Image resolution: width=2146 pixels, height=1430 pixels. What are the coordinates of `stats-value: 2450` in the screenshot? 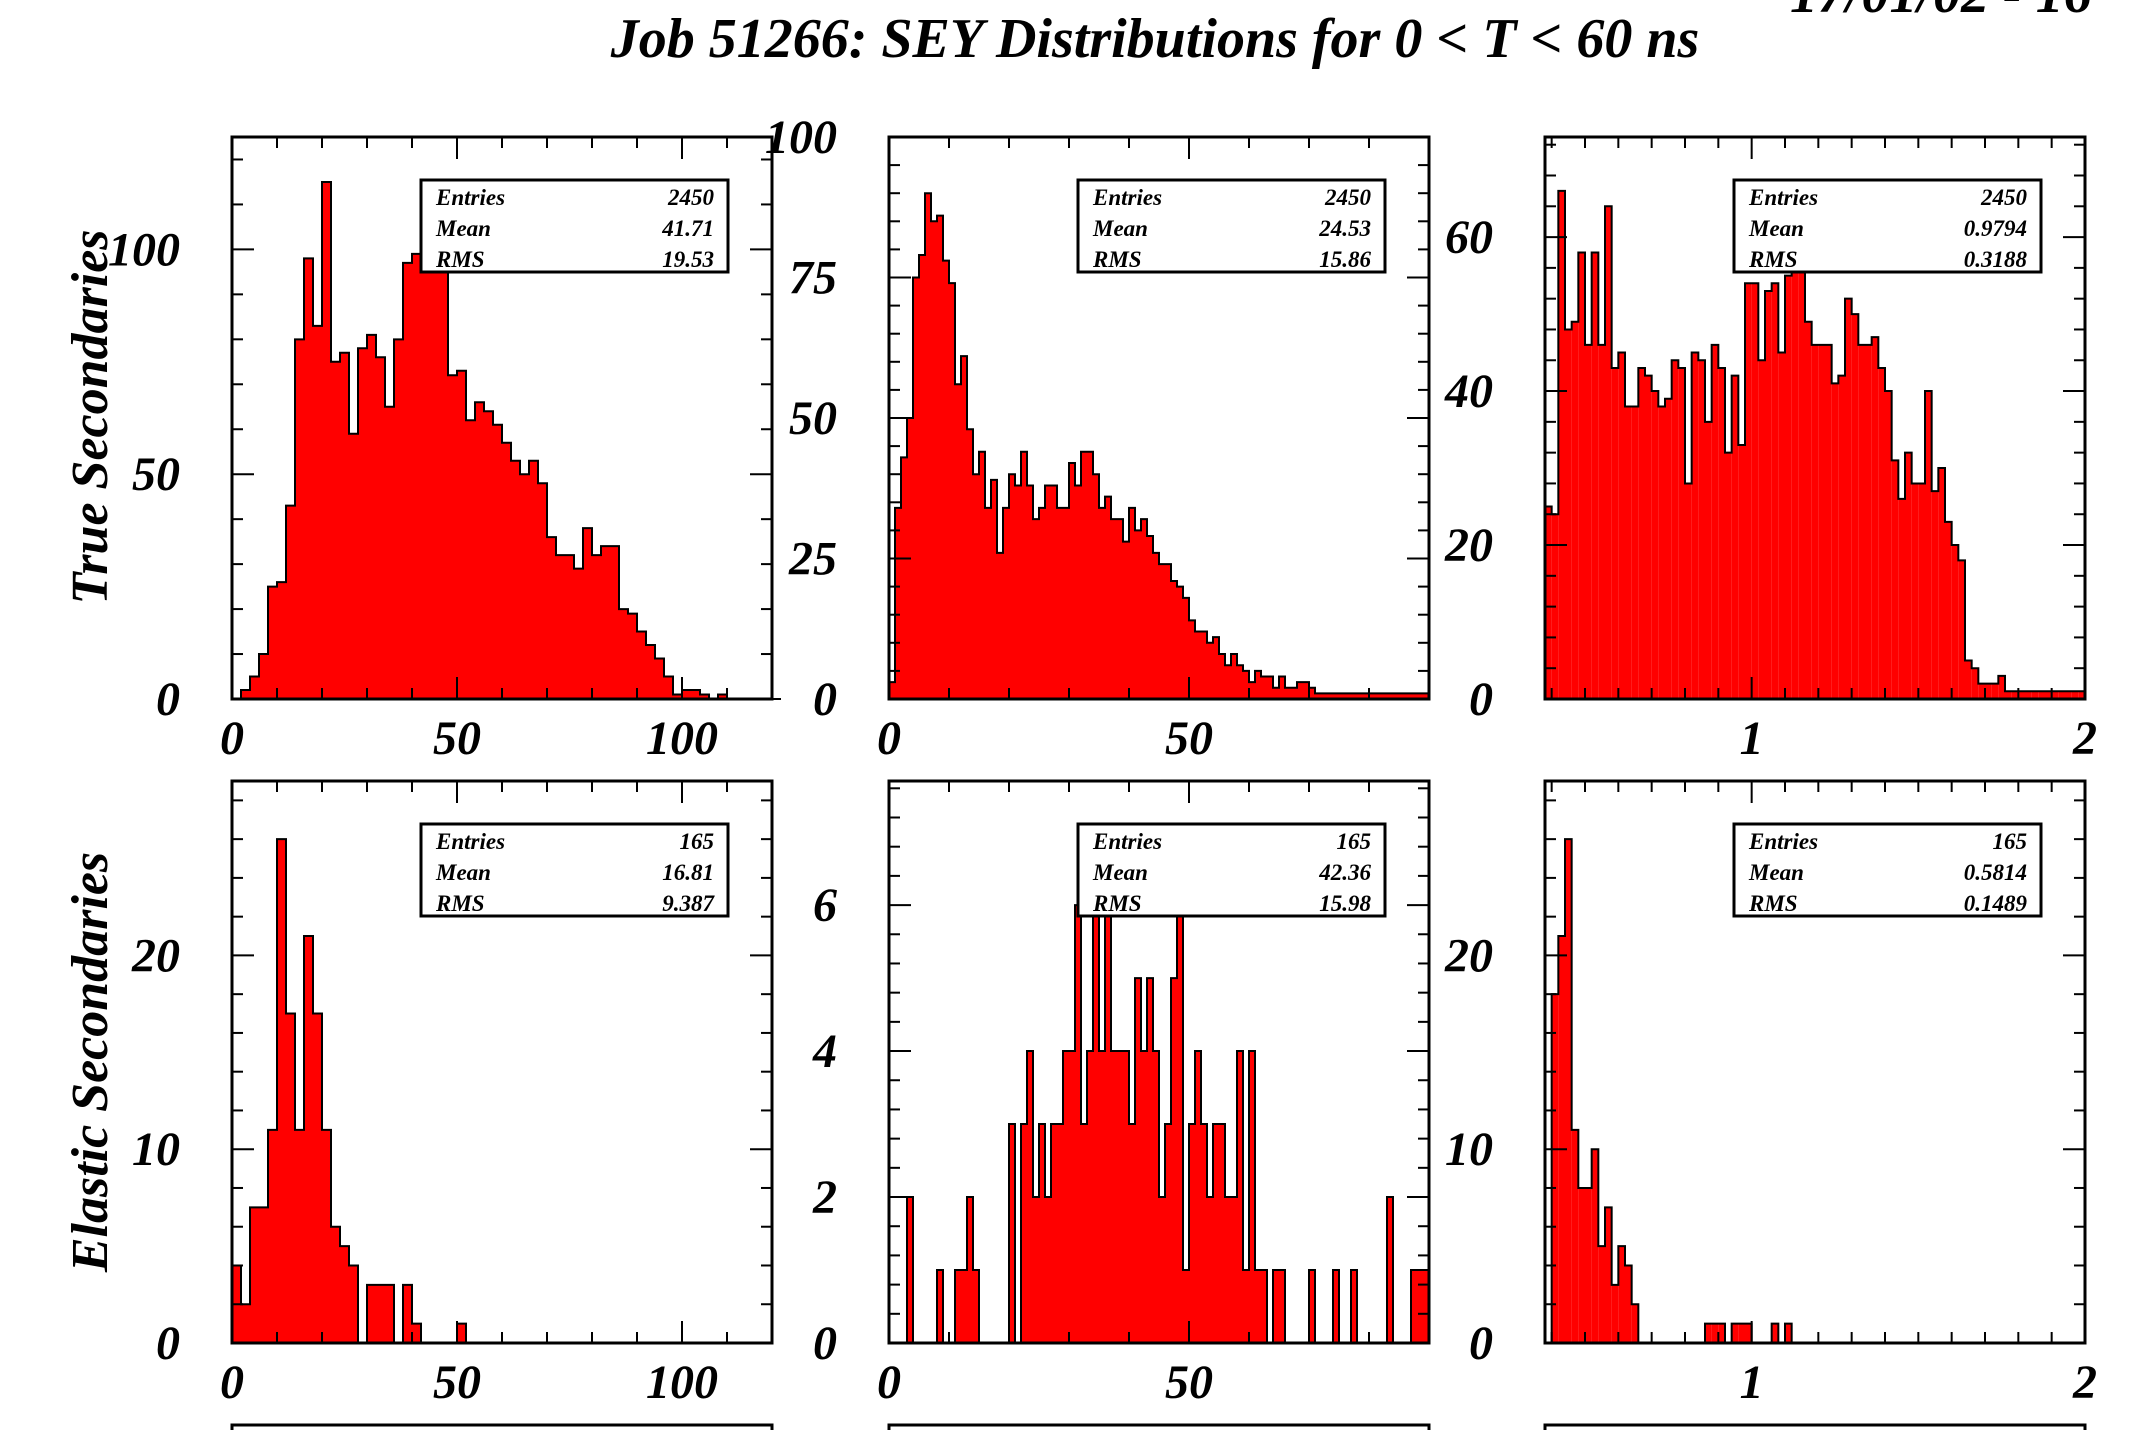 It's located at (691, 197).